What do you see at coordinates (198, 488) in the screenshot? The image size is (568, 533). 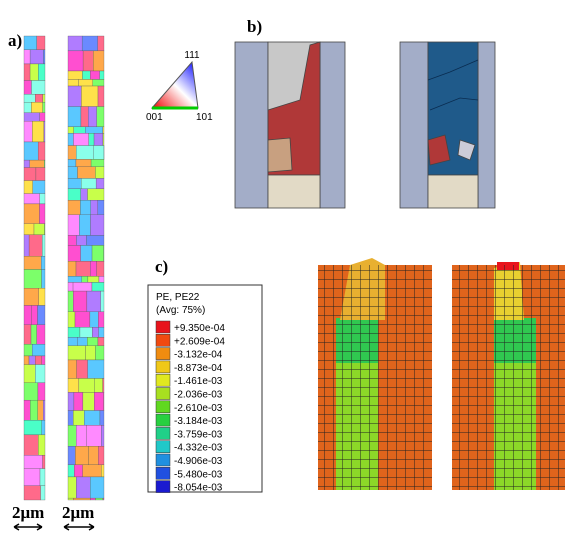 I see `legend-label: -8.054e-03` at bounding box center [198, 488].